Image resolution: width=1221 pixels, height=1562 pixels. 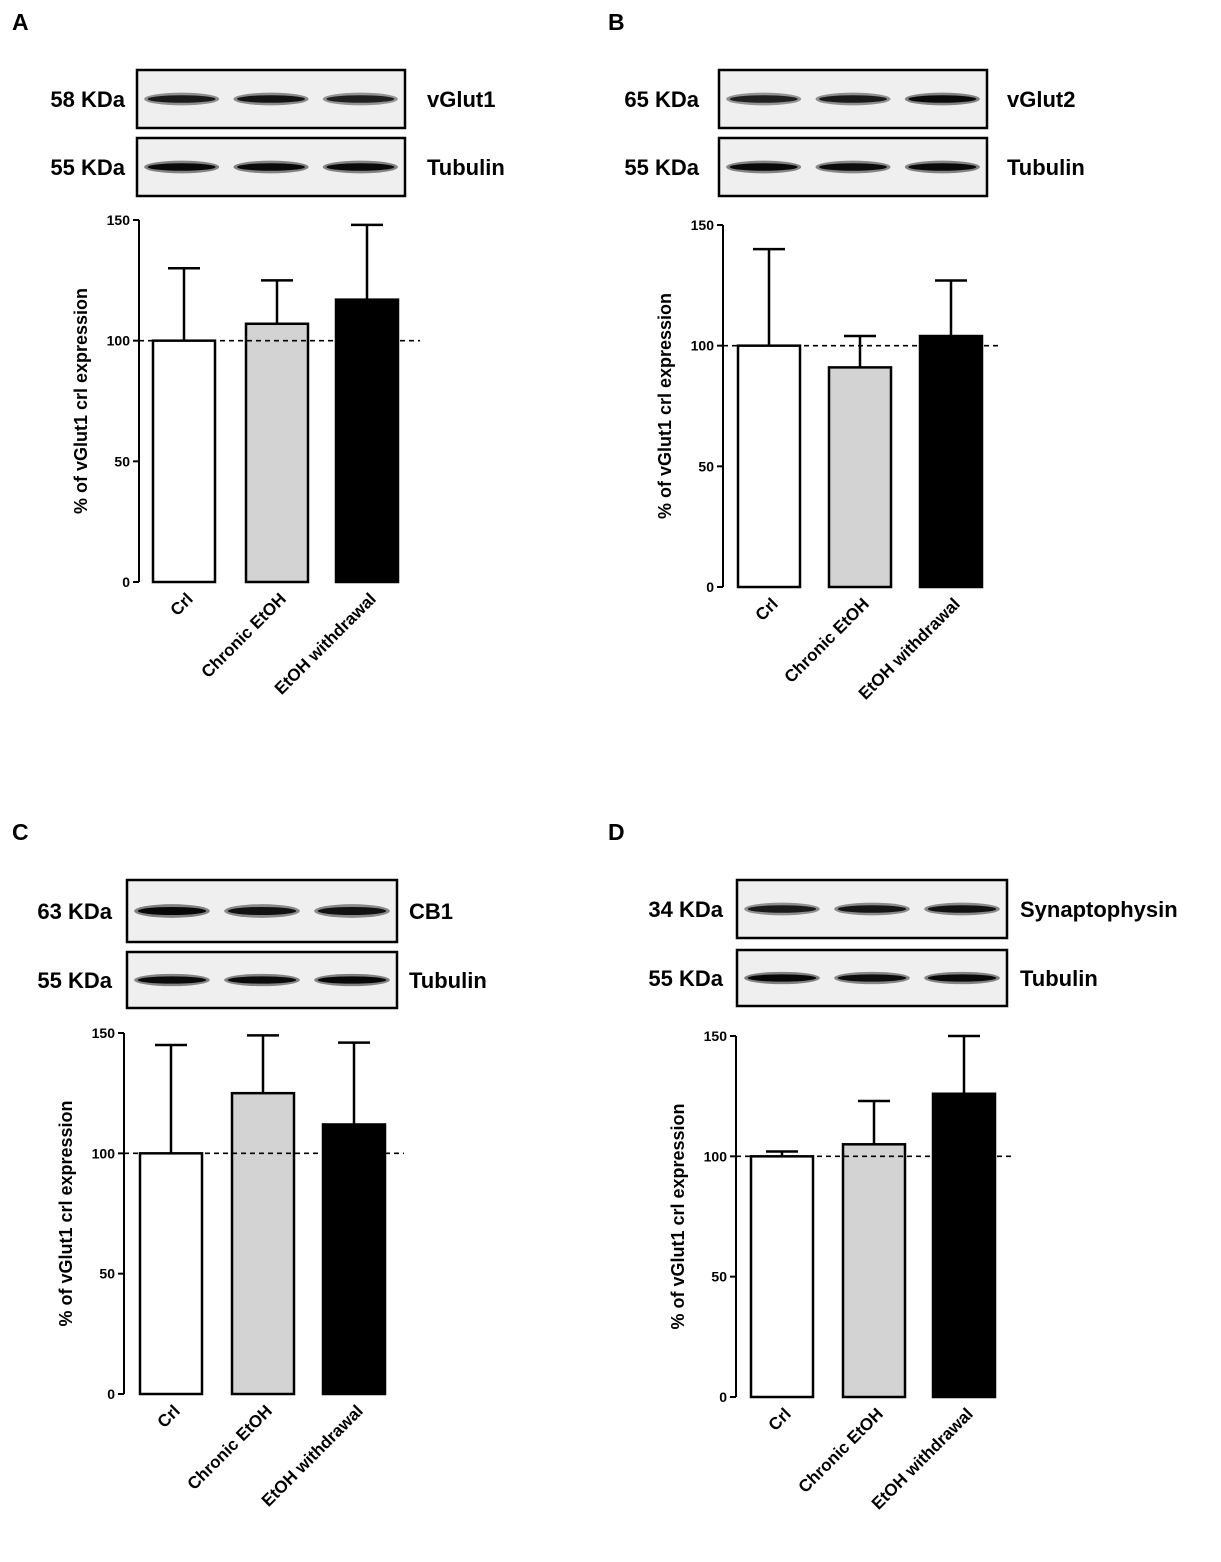 What do you see at coordinates (685, 909) in the screenshot?
I see `blot-kda-label: 34 KDa` at bounding box center [685, 909].